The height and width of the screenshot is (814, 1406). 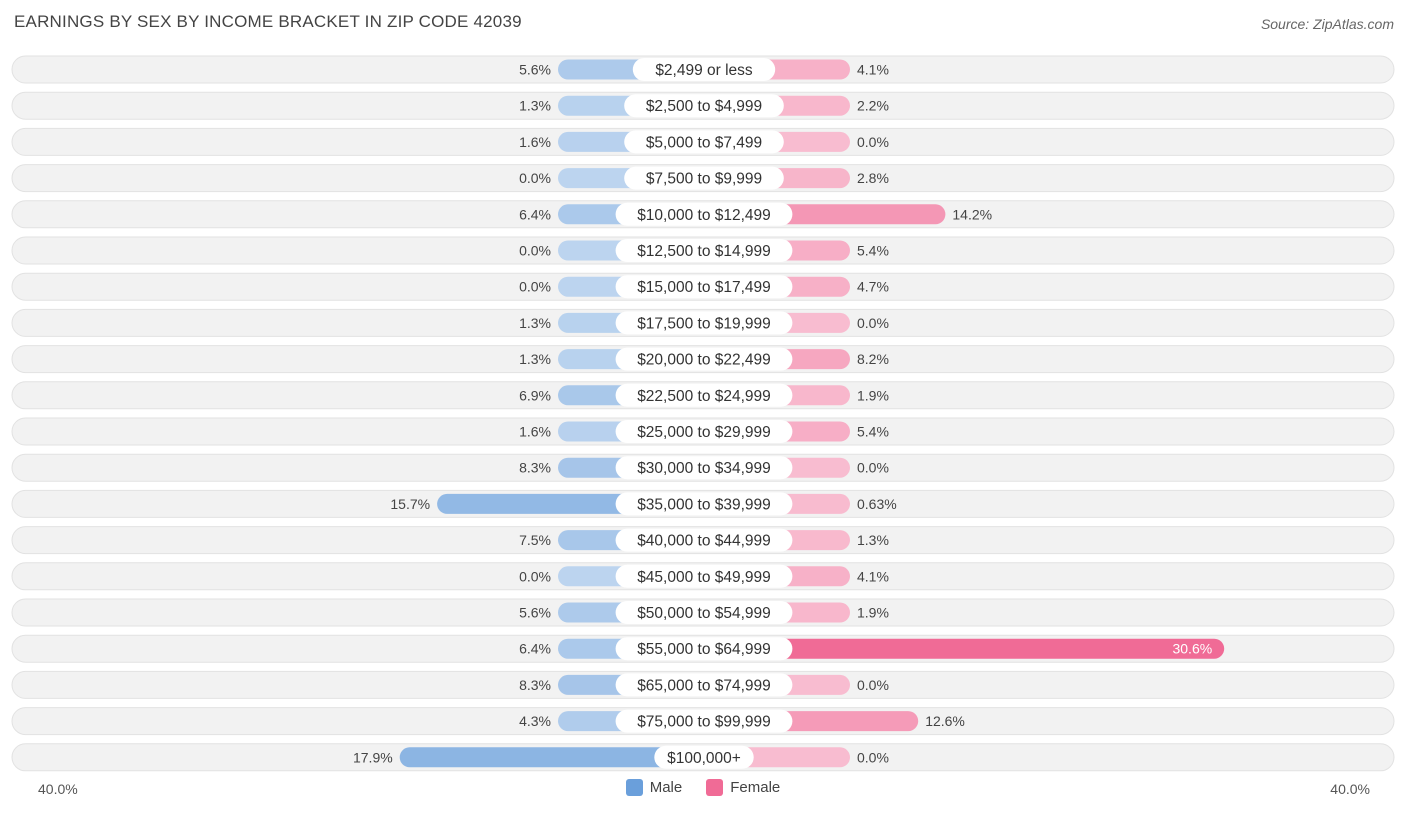 I want to click on row-18: $75,000 to $99,999 4.3% 12.6%, so click(x=703, y=721).